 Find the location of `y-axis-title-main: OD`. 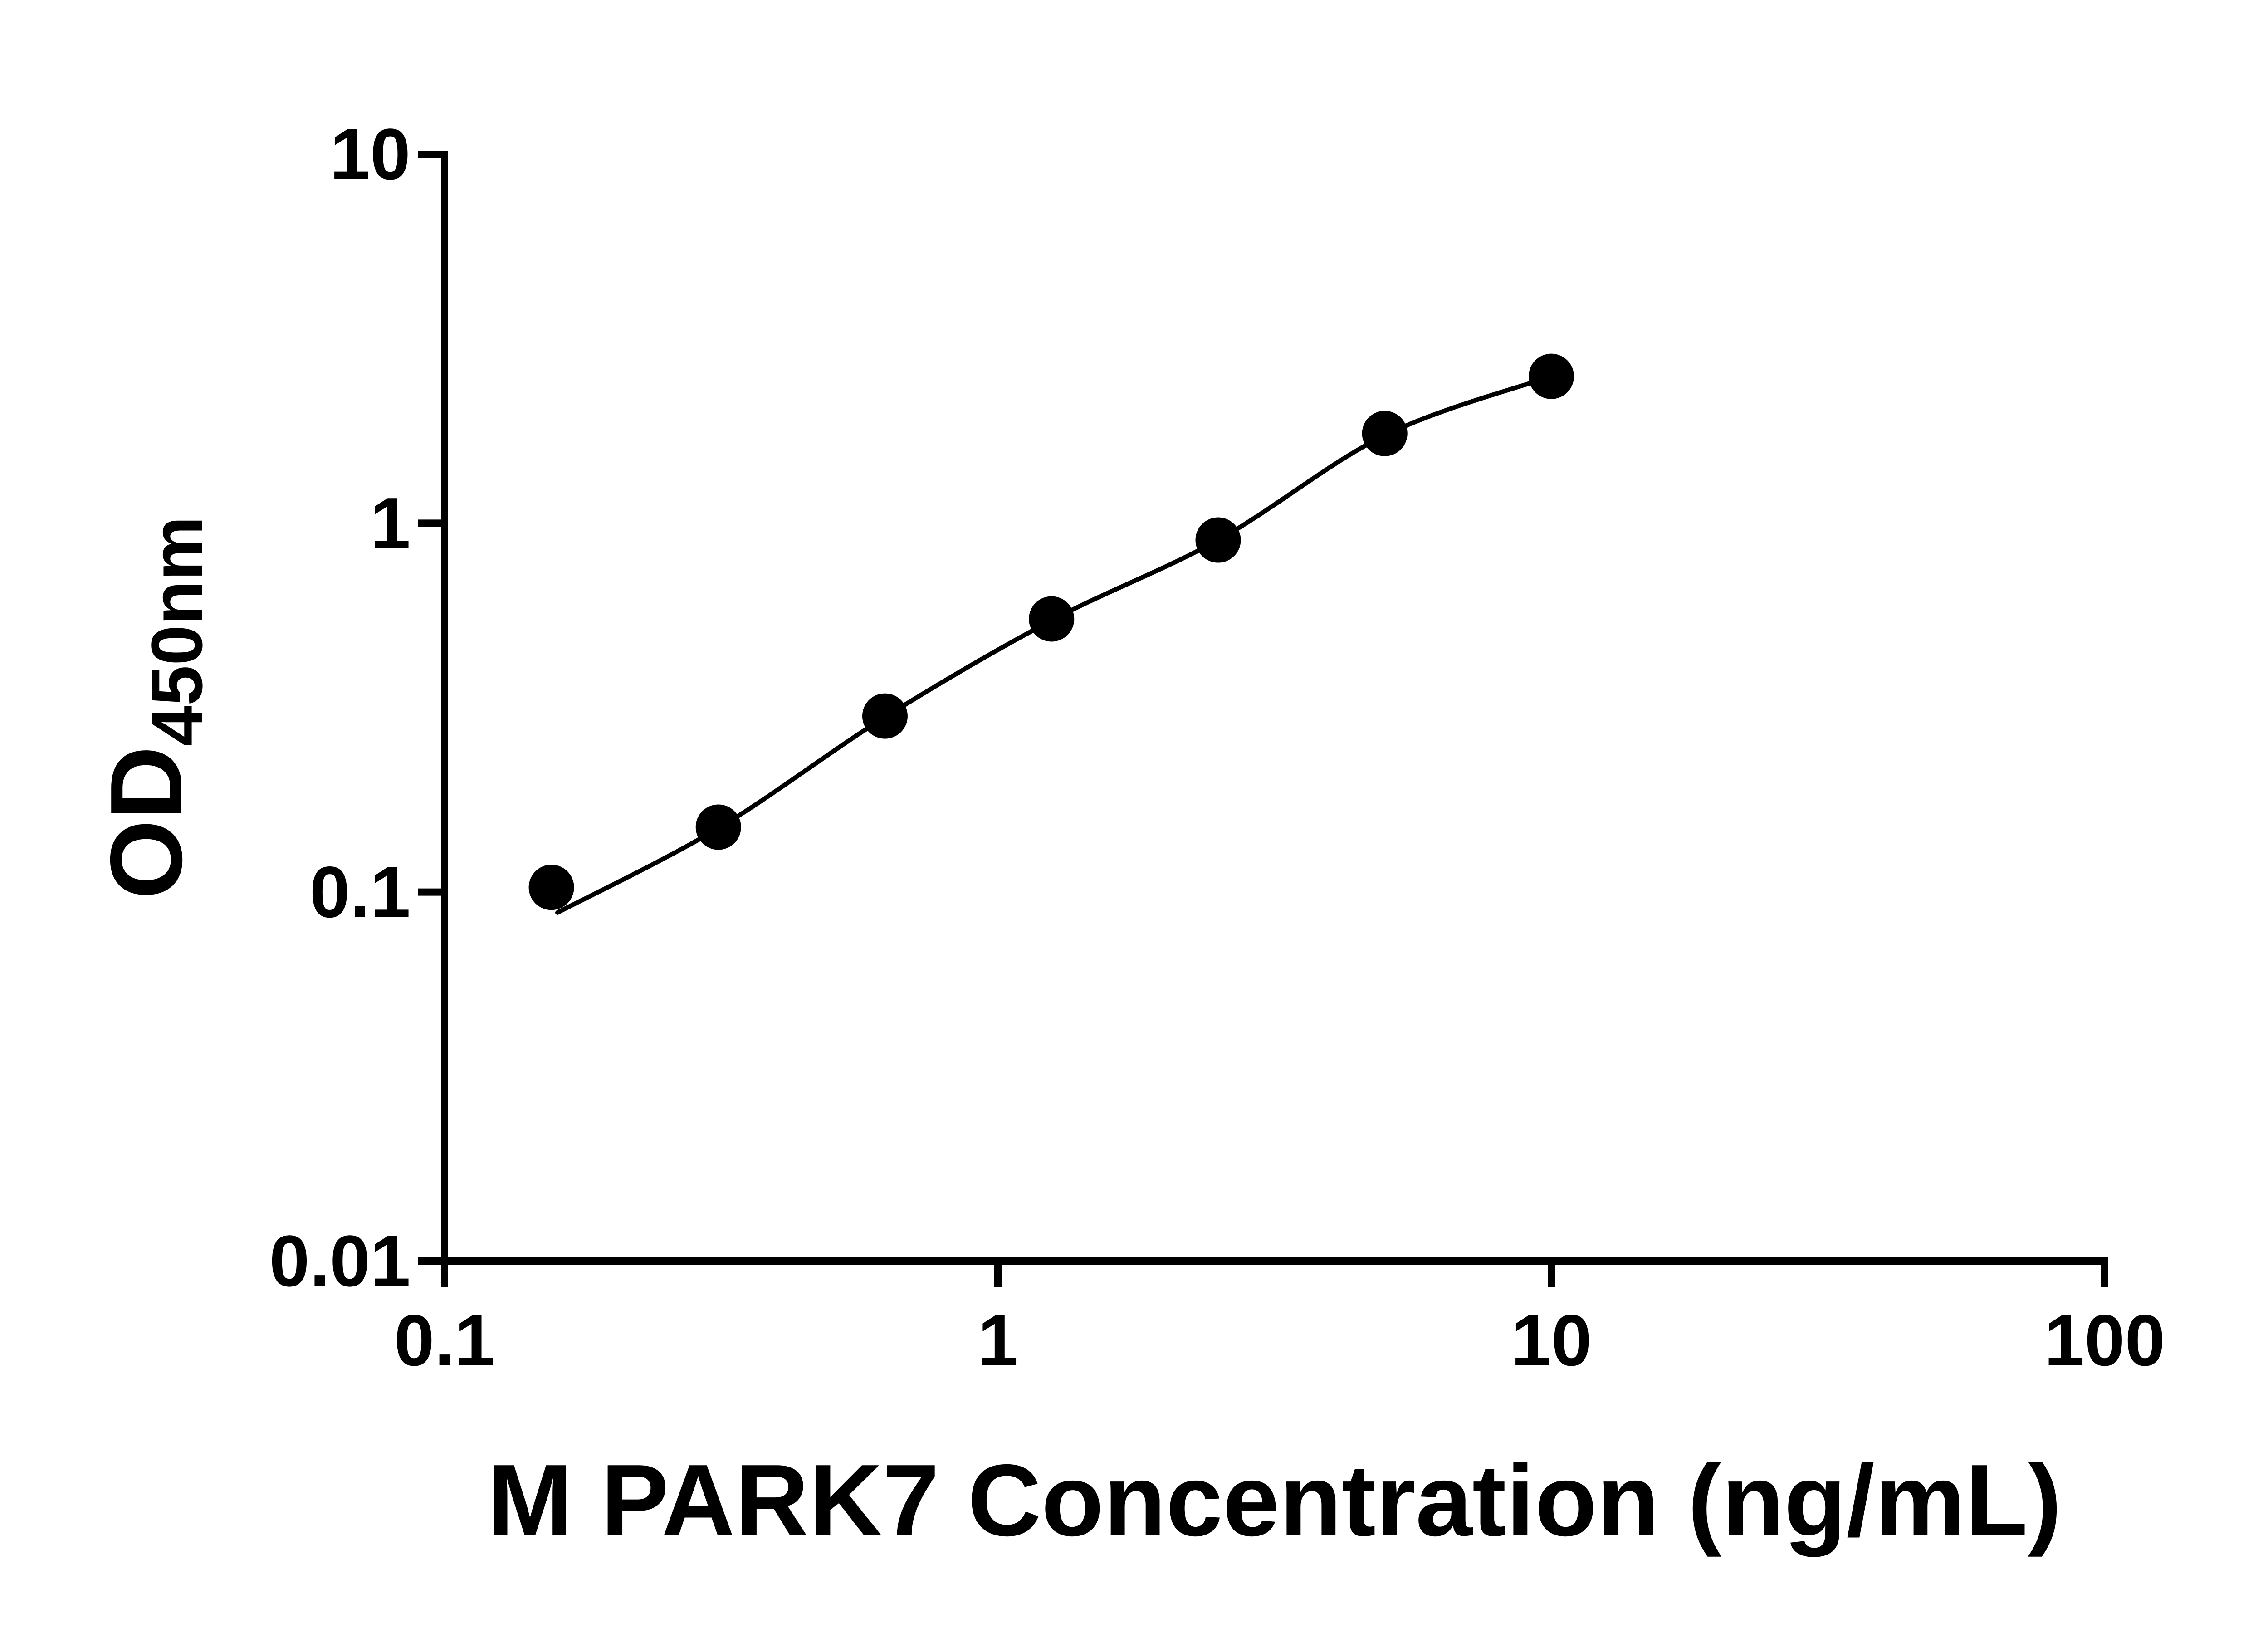

y-axis-title-main: OD is located at coordinates (146, 823).